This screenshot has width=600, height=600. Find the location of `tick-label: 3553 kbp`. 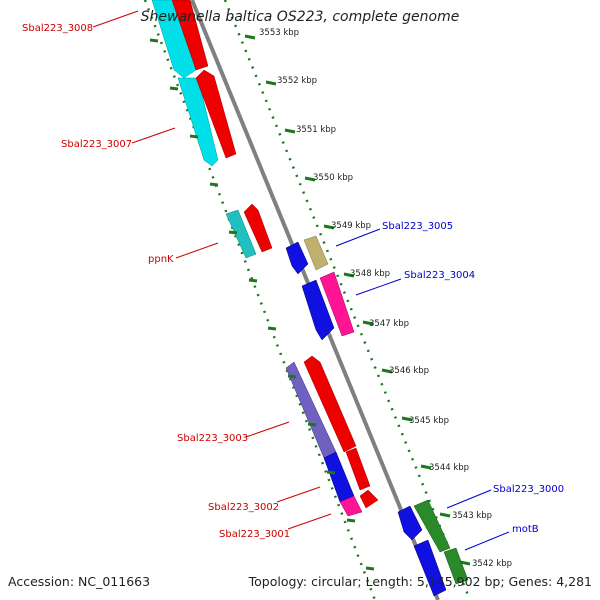

tick-label: 3553 kbp is located at coordinates (279, 33).